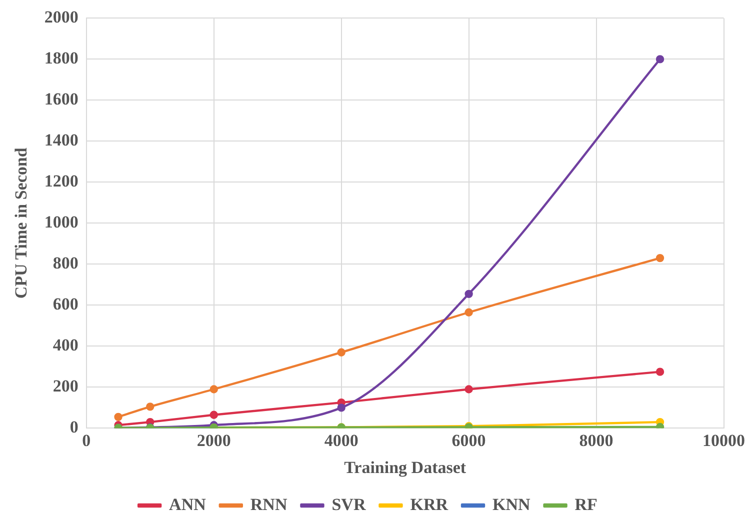 Image resolution: width=748 pixels, height=530 pixels. What do you see at coordinates (469, 440) in the screenshot?
I see `x-tick-label: 6000` at bounding box center [469, 440].